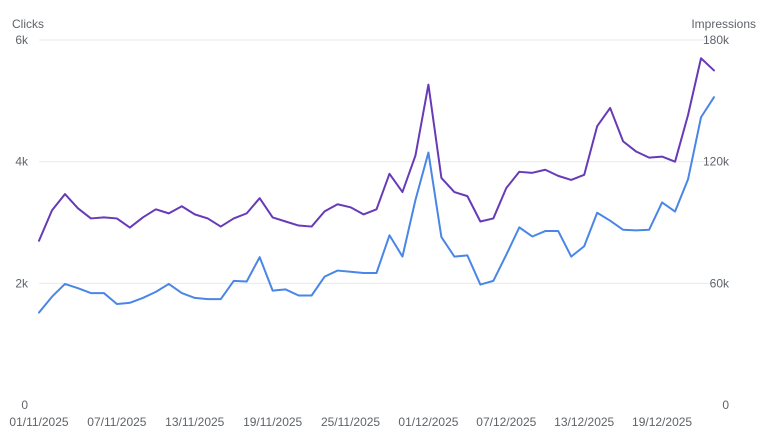 Image resolution: width=768 pixels, height=443 pixels. I want to click on x-tick-label: 25/11/2025, so click(350, 422).